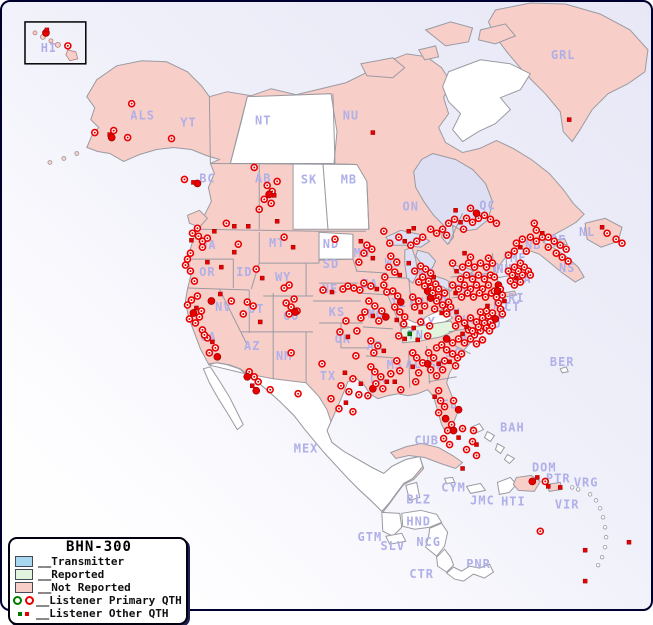 The height and width of the screenshot is (625, 653). What do you see at coordinates (309, 179) in the screenshot?
I see `region-label-SK: SK` at bounding box center [309, 179].